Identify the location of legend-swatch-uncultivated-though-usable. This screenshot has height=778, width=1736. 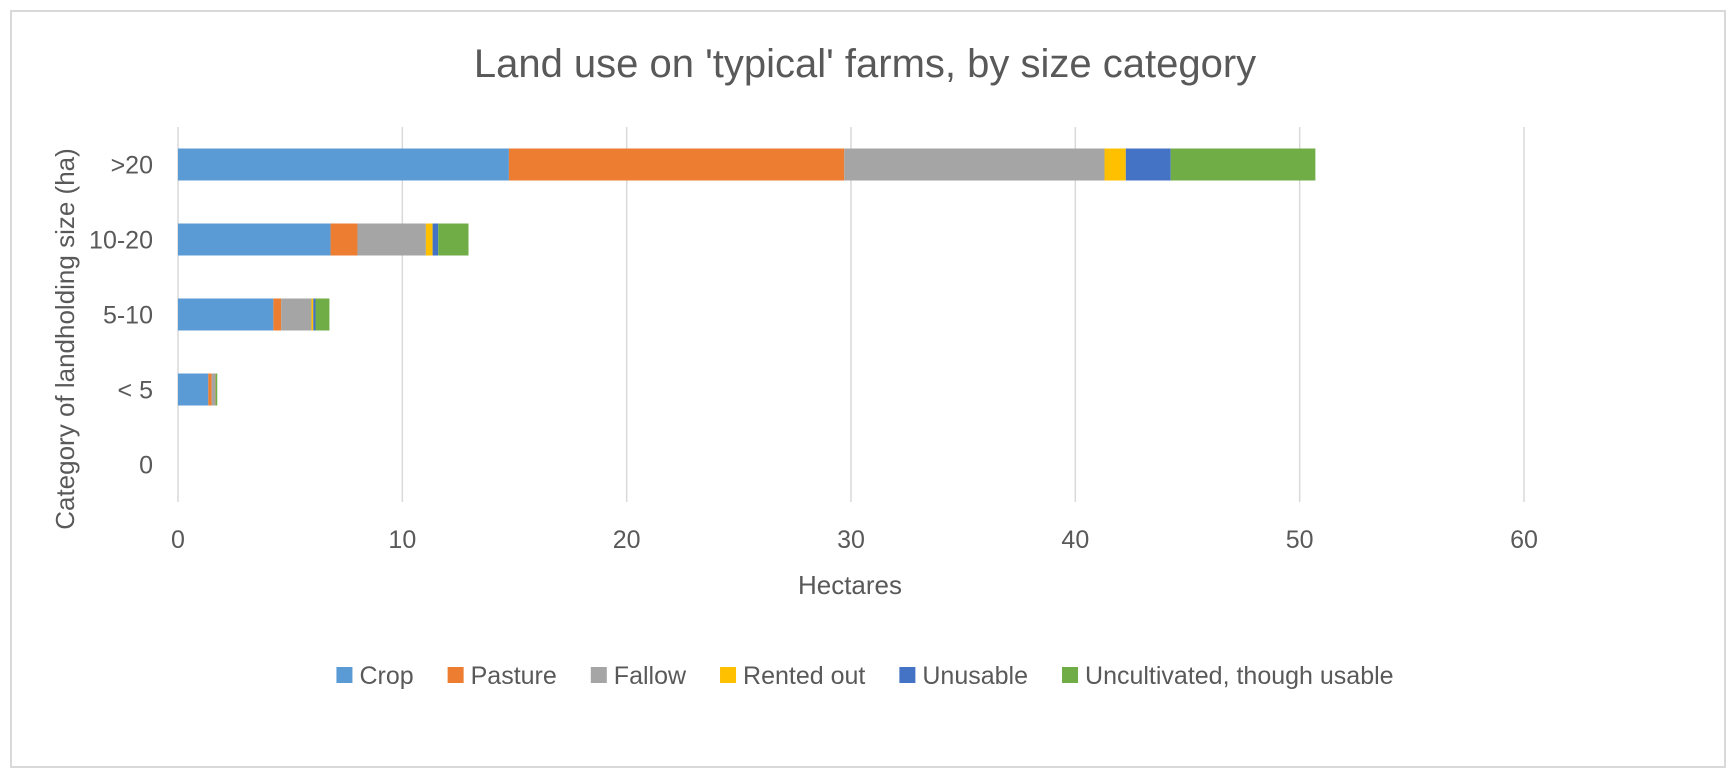
(1070, 675).